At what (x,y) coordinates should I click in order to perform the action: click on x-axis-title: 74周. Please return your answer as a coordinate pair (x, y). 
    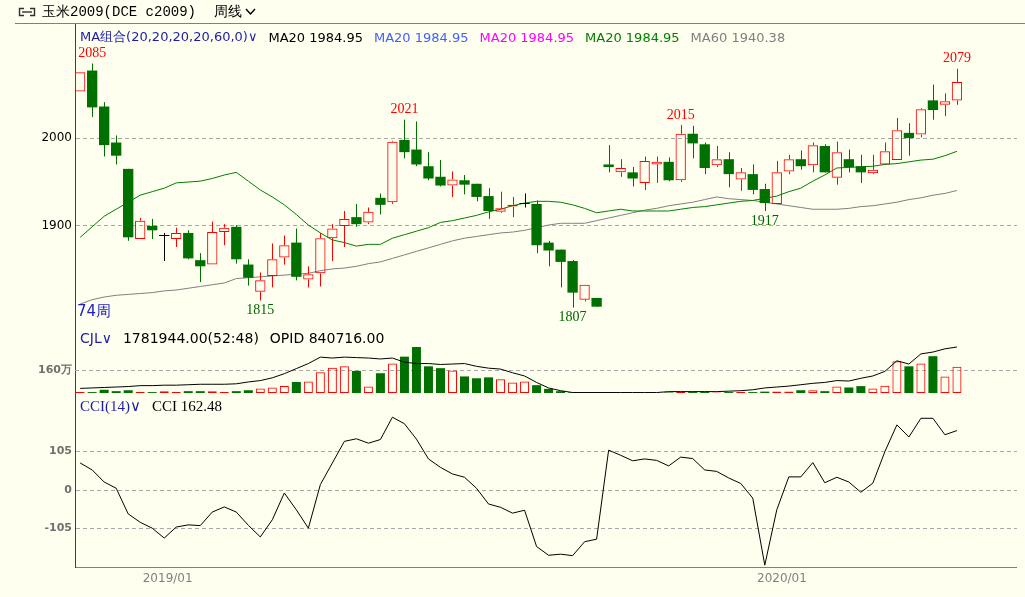
    Looking at the image, I should click on (94, 311).